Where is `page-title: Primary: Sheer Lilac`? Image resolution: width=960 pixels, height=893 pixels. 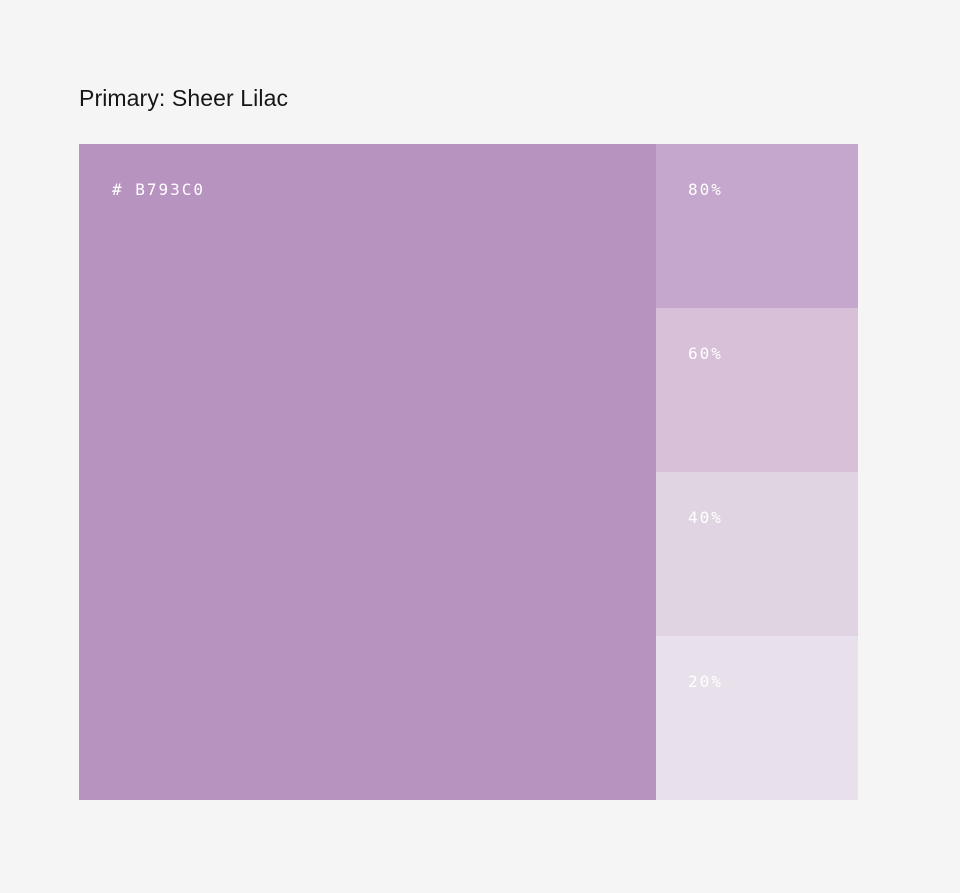
page-title: Primary: Sheer Lilac is located at coordinates (184, 98).